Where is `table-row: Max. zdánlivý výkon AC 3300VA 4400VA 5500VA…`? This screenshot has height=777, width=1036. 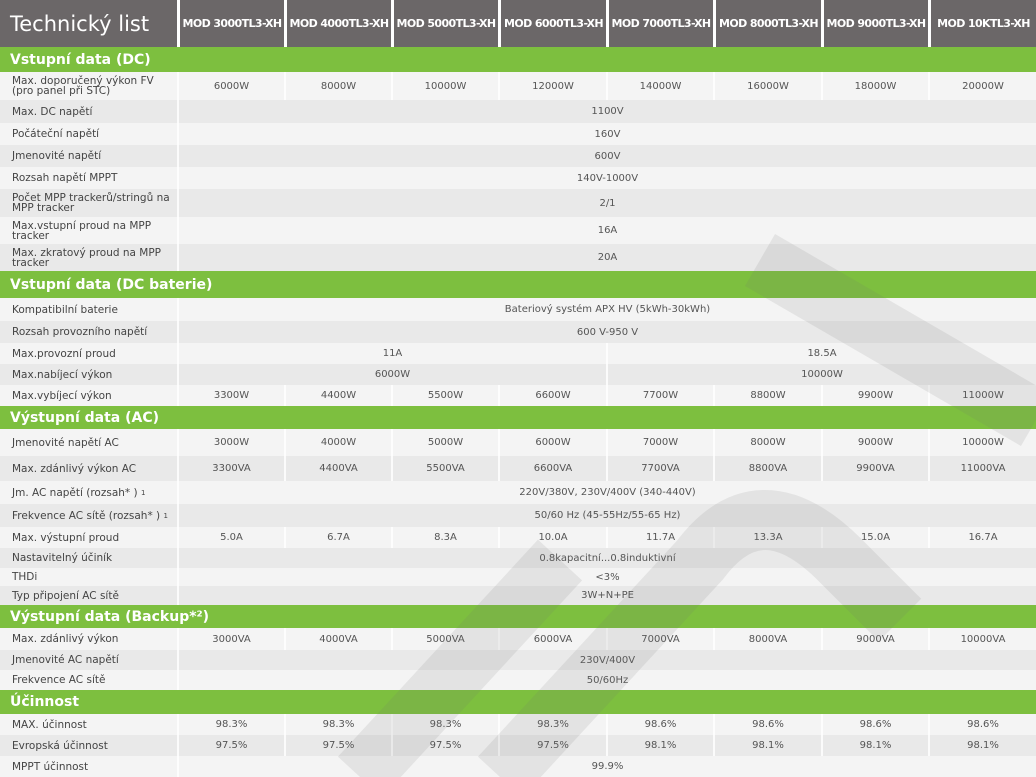
table-row: Max. zdánlivý výkon AC 3300VA 4400VA 5500VA… is located at coordinates (518, 468).